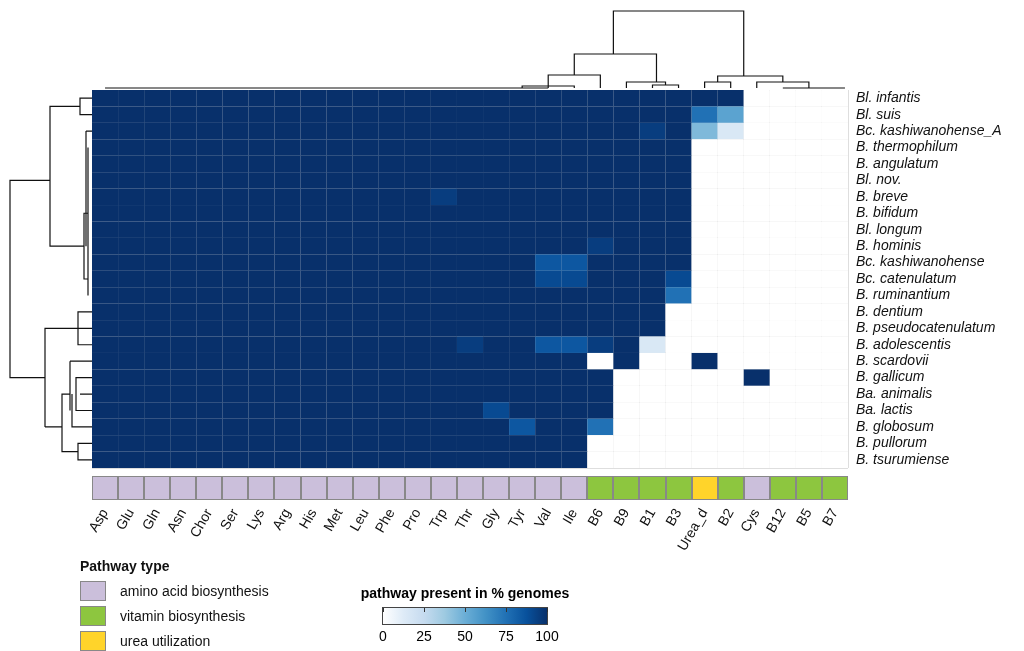  I want to click on y-tick-label: B. adolescentis, so click(903, 343).